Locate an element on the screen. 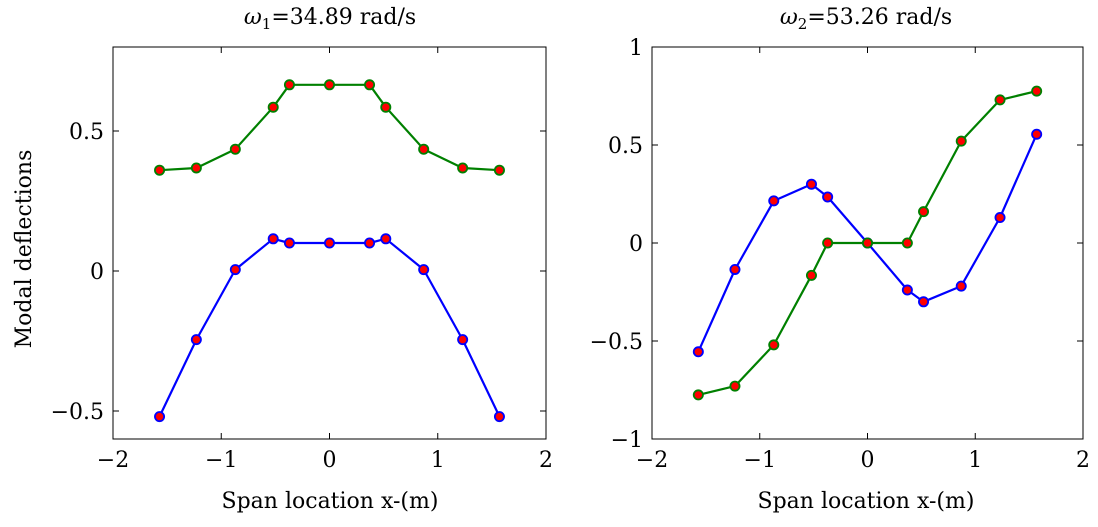  chart-title-left: ω1=34.89 rad/s is located at coordinates (330, 19).